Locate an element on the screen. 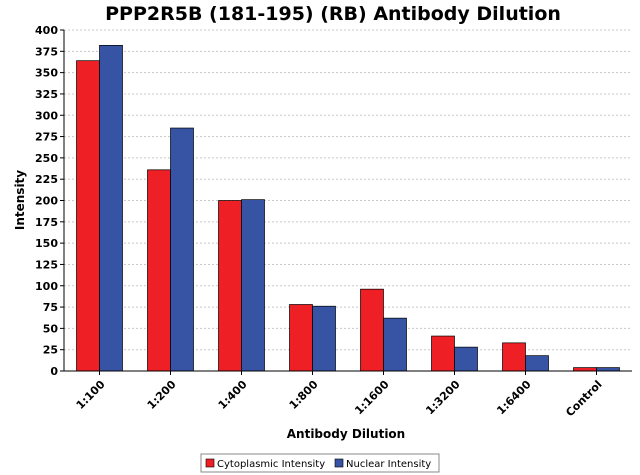 This screenshot has height=475, width=640. y-tick-label: 375 is located at coordinates (46, 51).